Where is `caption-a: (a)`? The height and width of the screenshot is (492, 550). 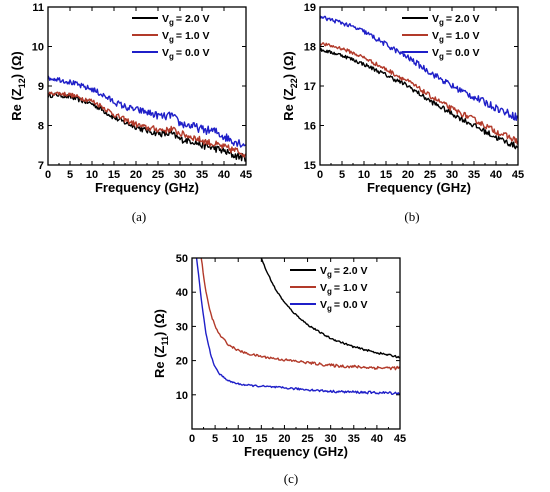
caption-a: (a) is located at coordinates (139, 216).